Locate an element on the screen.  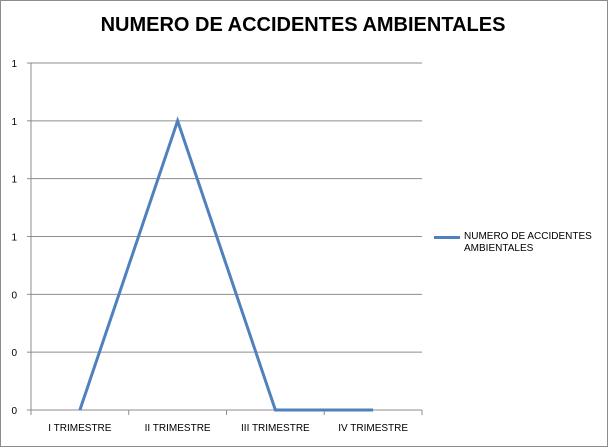
x-tick-label: I TRIMESTRE is located at coordinates (79, 428).